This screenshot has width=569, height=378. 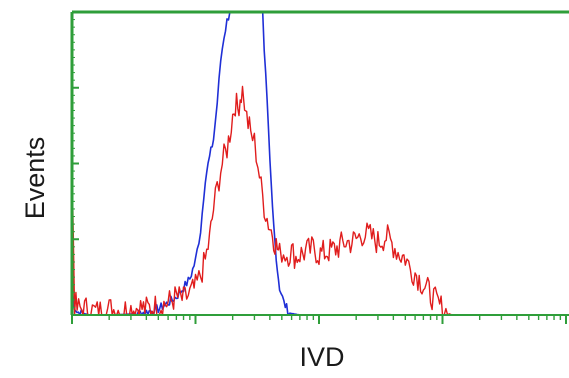 What do you see at coordinates (75, 163) in the screenshot?
I see `y-axis-ticks` at bounding box center [75, 163].